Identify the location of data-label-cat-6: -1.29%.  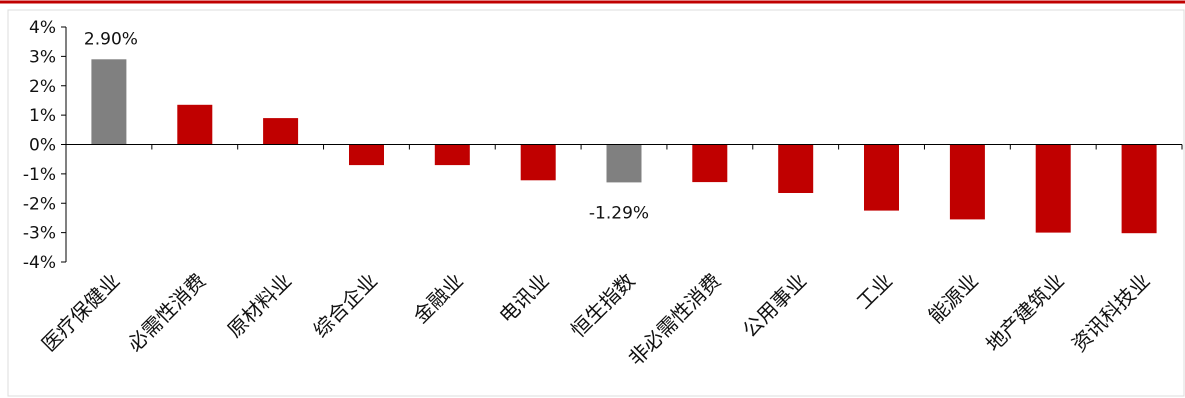
(619, 213).